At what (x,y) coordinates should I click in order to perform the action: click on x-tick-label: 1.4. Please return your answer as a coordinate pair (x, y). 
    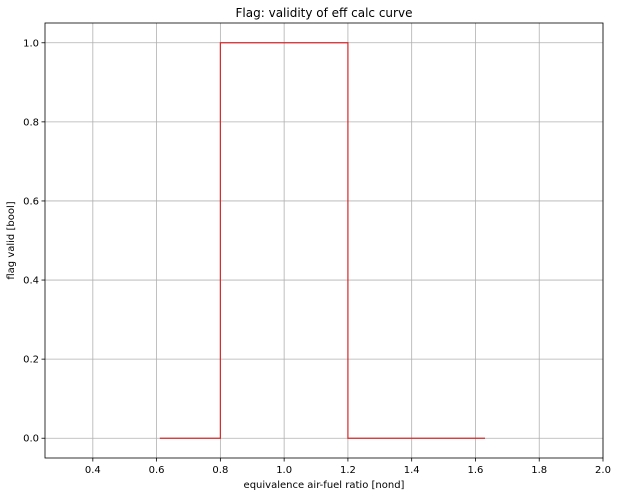
    Looking at the image, I should click on (412, 470).